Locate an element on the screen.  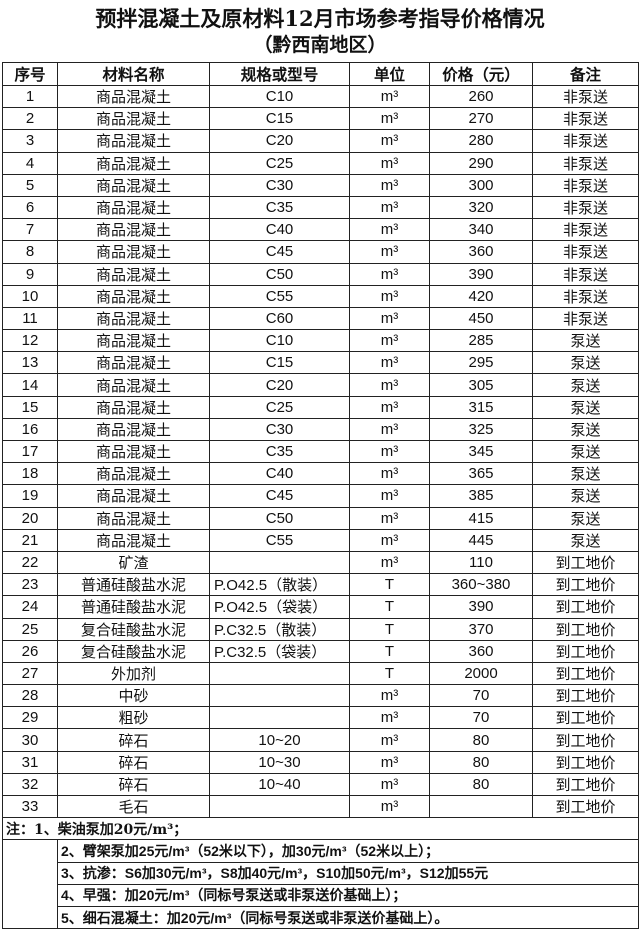
cell-price is located at coordinates (481, 806).